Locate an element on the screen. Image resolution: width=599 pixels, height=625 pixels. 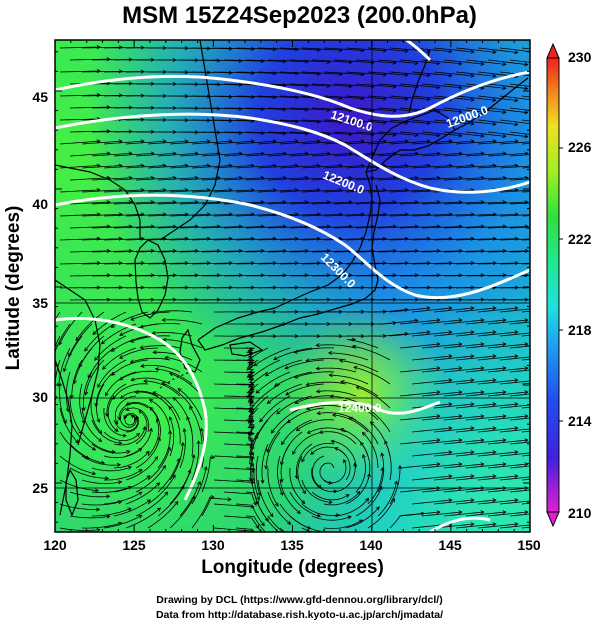
y-tick-label: 30 is located at coordinates (40, 397).